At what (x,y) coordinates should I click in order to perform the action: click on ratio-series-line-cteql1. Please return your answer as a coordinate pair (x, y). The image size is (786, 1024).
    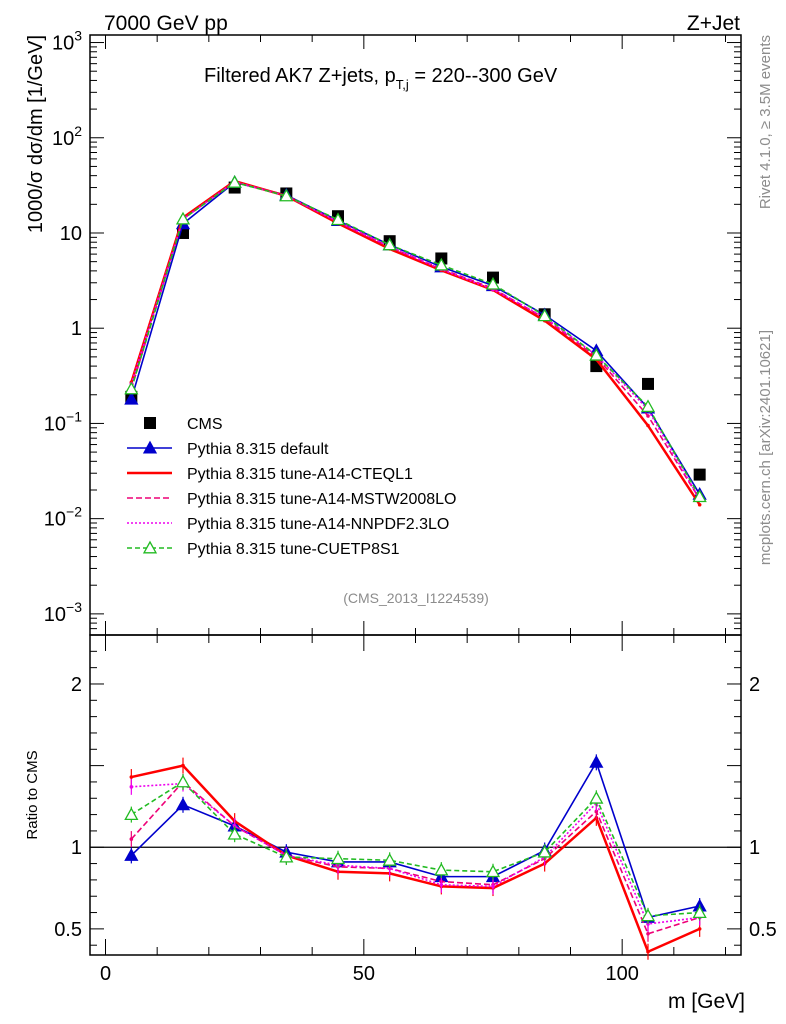
    Looking at the image, I should click on (416, 859).